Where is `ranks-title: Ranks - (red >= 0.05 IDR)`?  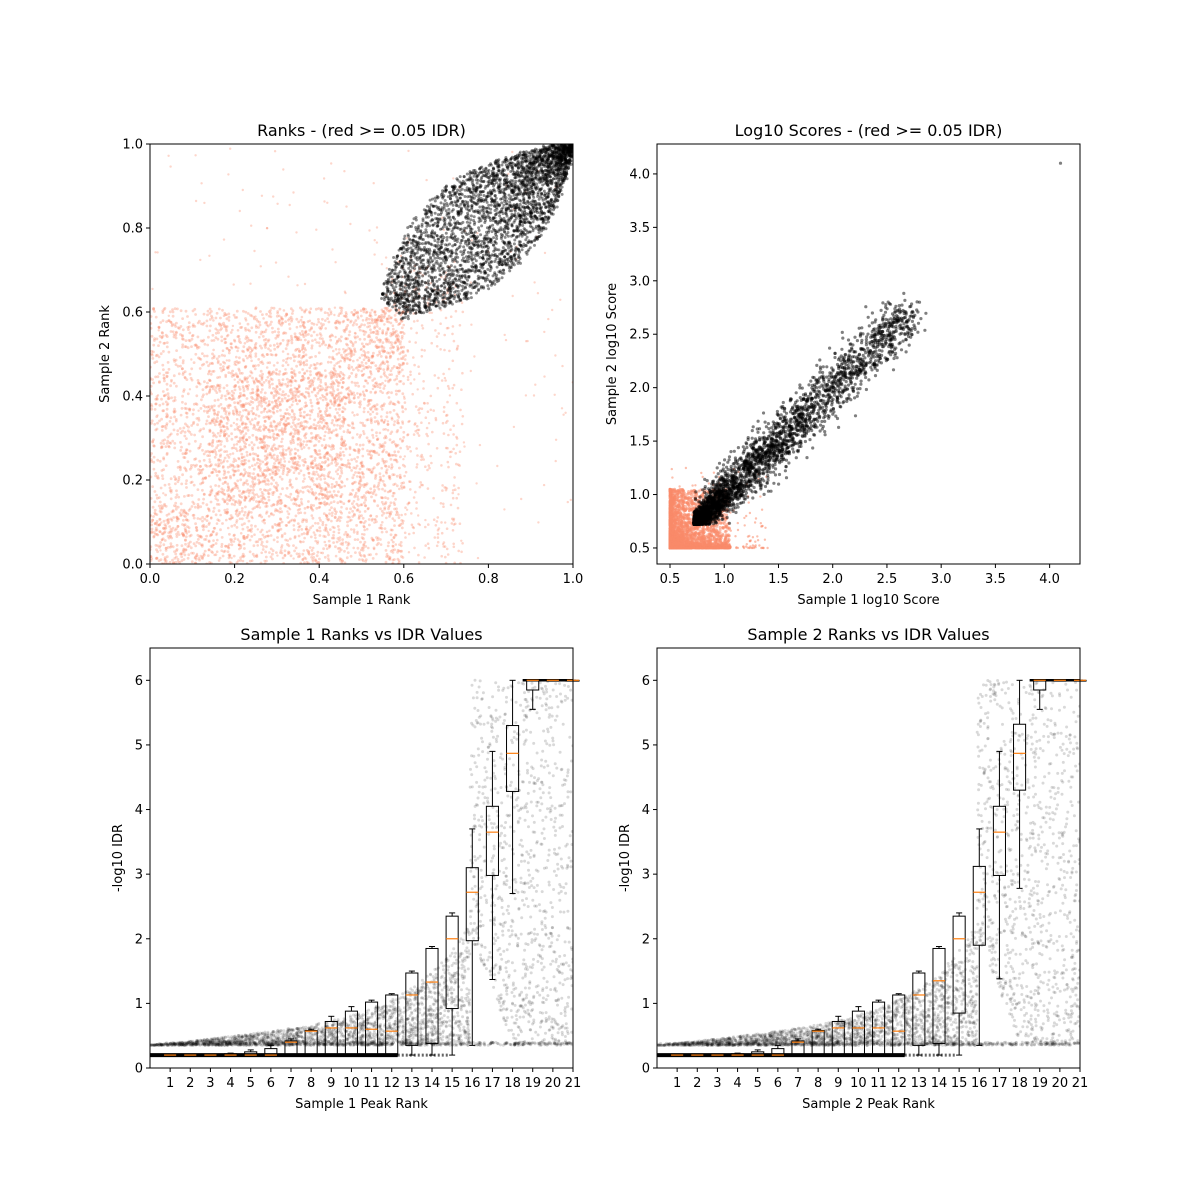 ranks-title: Ranks - (red >= 0.05 IDR) is located at coordinates (361, 130).